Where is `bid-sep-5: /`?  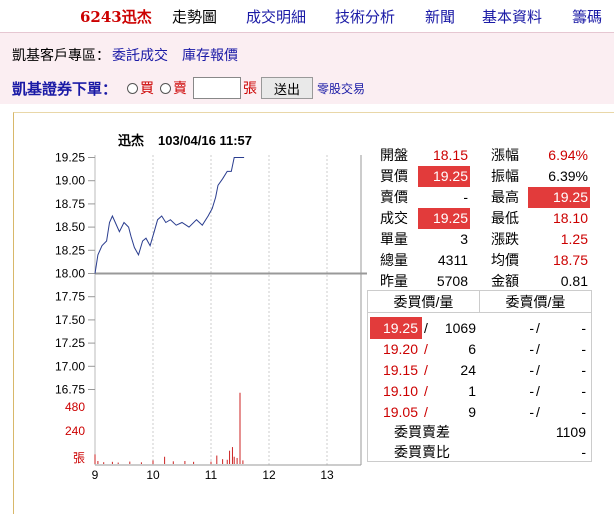 bid-sep-5: / is located at coordinates (426, 412).